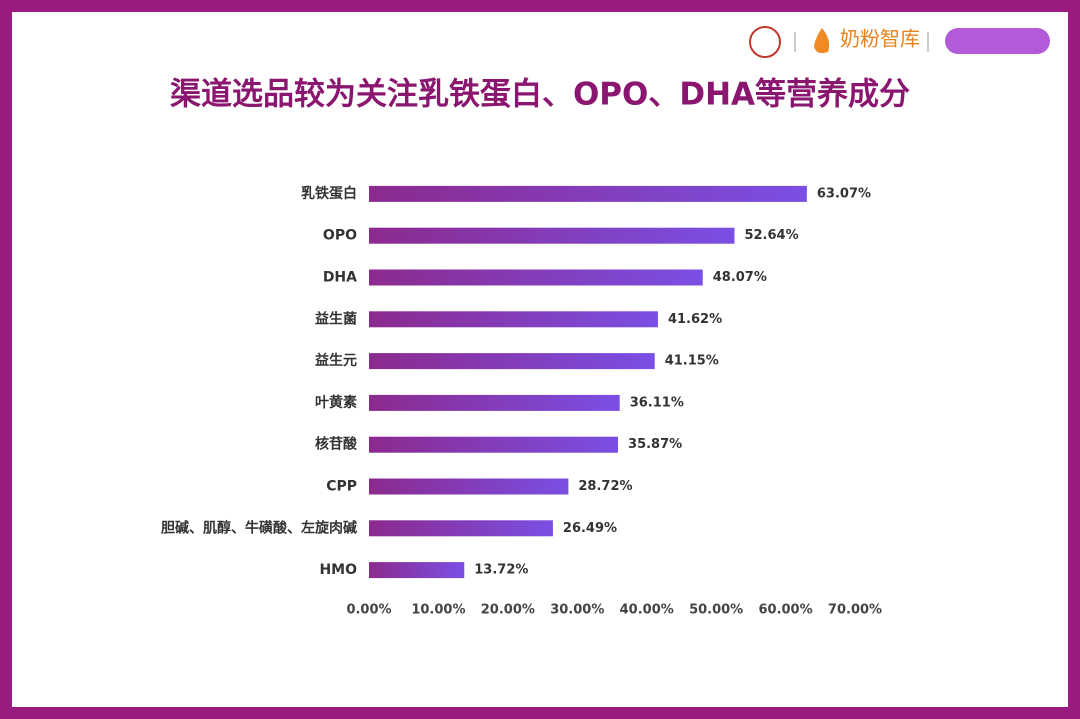 This screenshot has height=719, width=1080. I want to click on value-label: 52.64%, so click(771, 235).